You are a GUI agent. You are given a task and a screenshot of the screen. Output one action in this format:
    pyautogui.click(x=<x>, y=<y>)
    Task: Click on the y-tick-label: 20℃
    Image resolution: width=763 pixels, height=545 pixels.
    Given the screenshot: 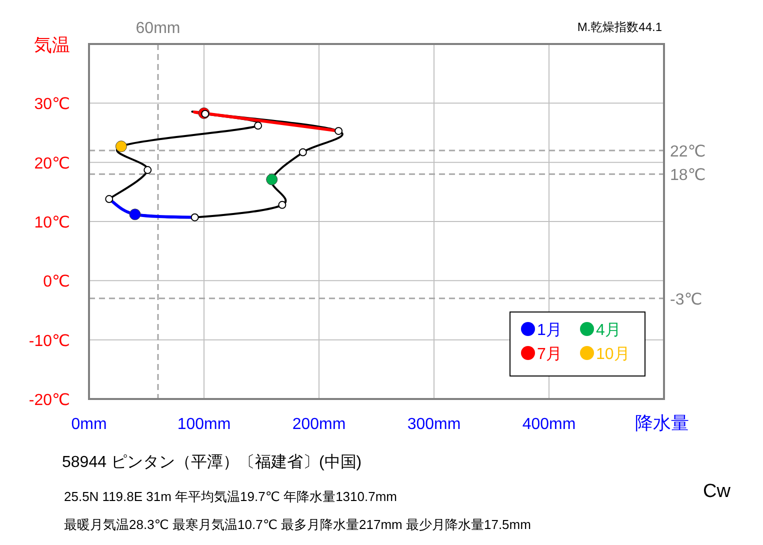 What is the action you would take?
    pyautogui.click(x=52, y=163)
    